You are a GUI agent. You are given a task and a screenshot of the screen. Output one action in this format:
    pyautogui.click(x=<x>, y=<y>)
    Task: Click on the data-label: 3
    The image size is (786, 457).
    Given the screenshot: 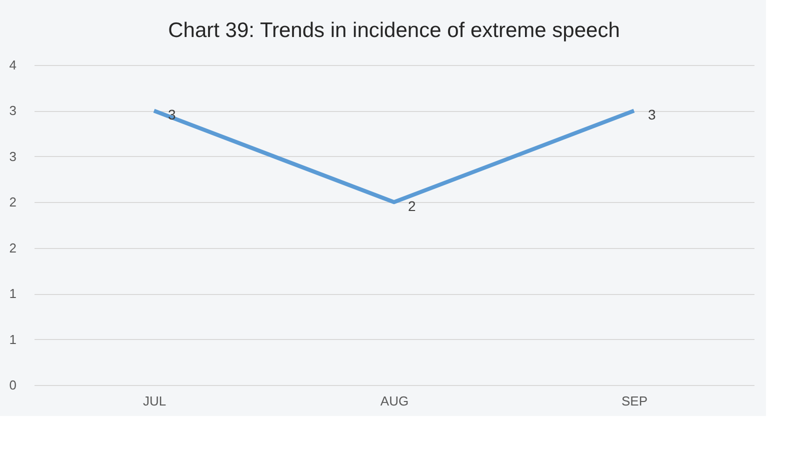 What is the action you would take?
    pyautogui.click(x=652, y=114)
    